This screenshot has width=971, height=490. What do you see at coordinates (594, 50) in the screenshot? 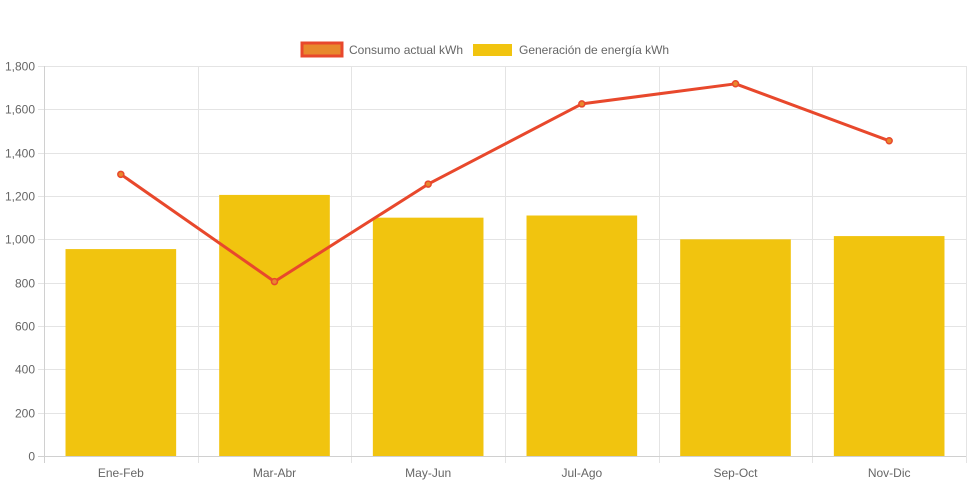
I see `legend-label-generacion: Generación de energía kWh` at bounding box center [594, 50].